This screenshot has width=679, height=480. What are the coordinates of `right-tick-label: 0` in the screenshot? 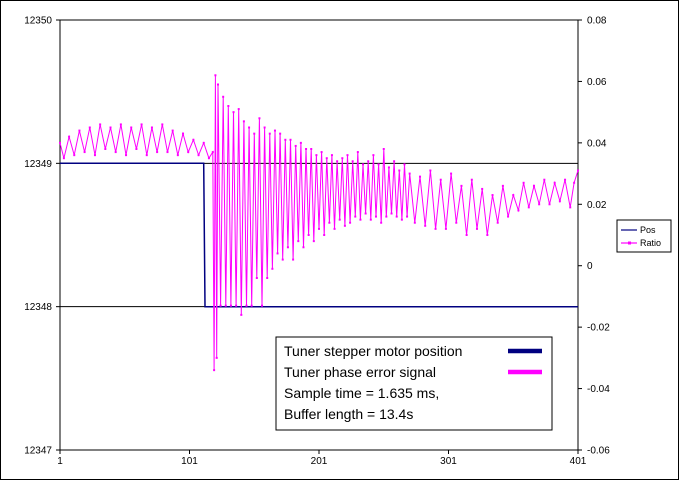 It's located at (590, 266).